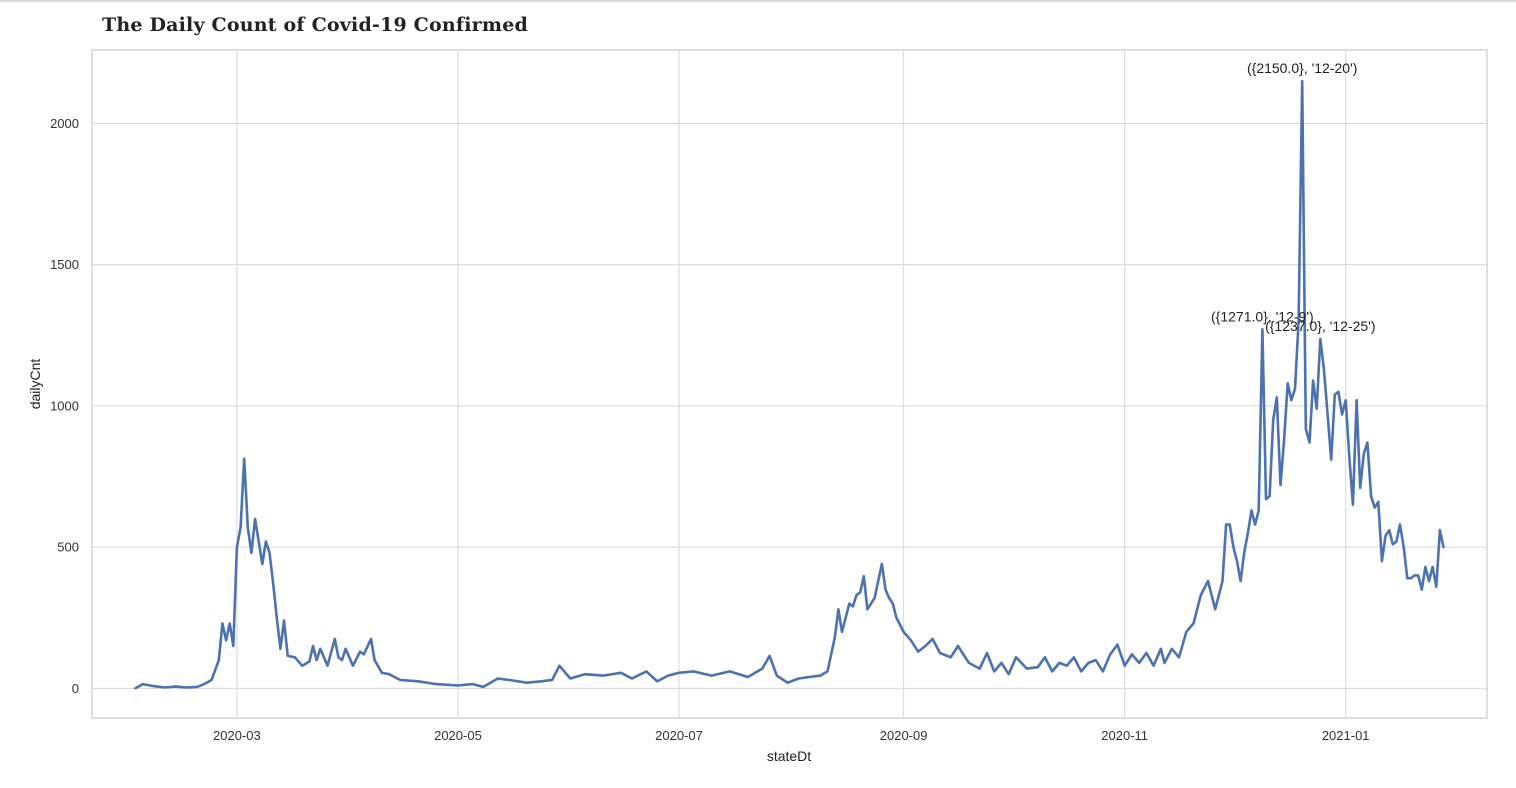 This screenshot has width=1516, height=788. What do you see at coordinates (68, 547) in the screenshot?
I see `y-tick-label: 500` at bounding box center [68, 547].